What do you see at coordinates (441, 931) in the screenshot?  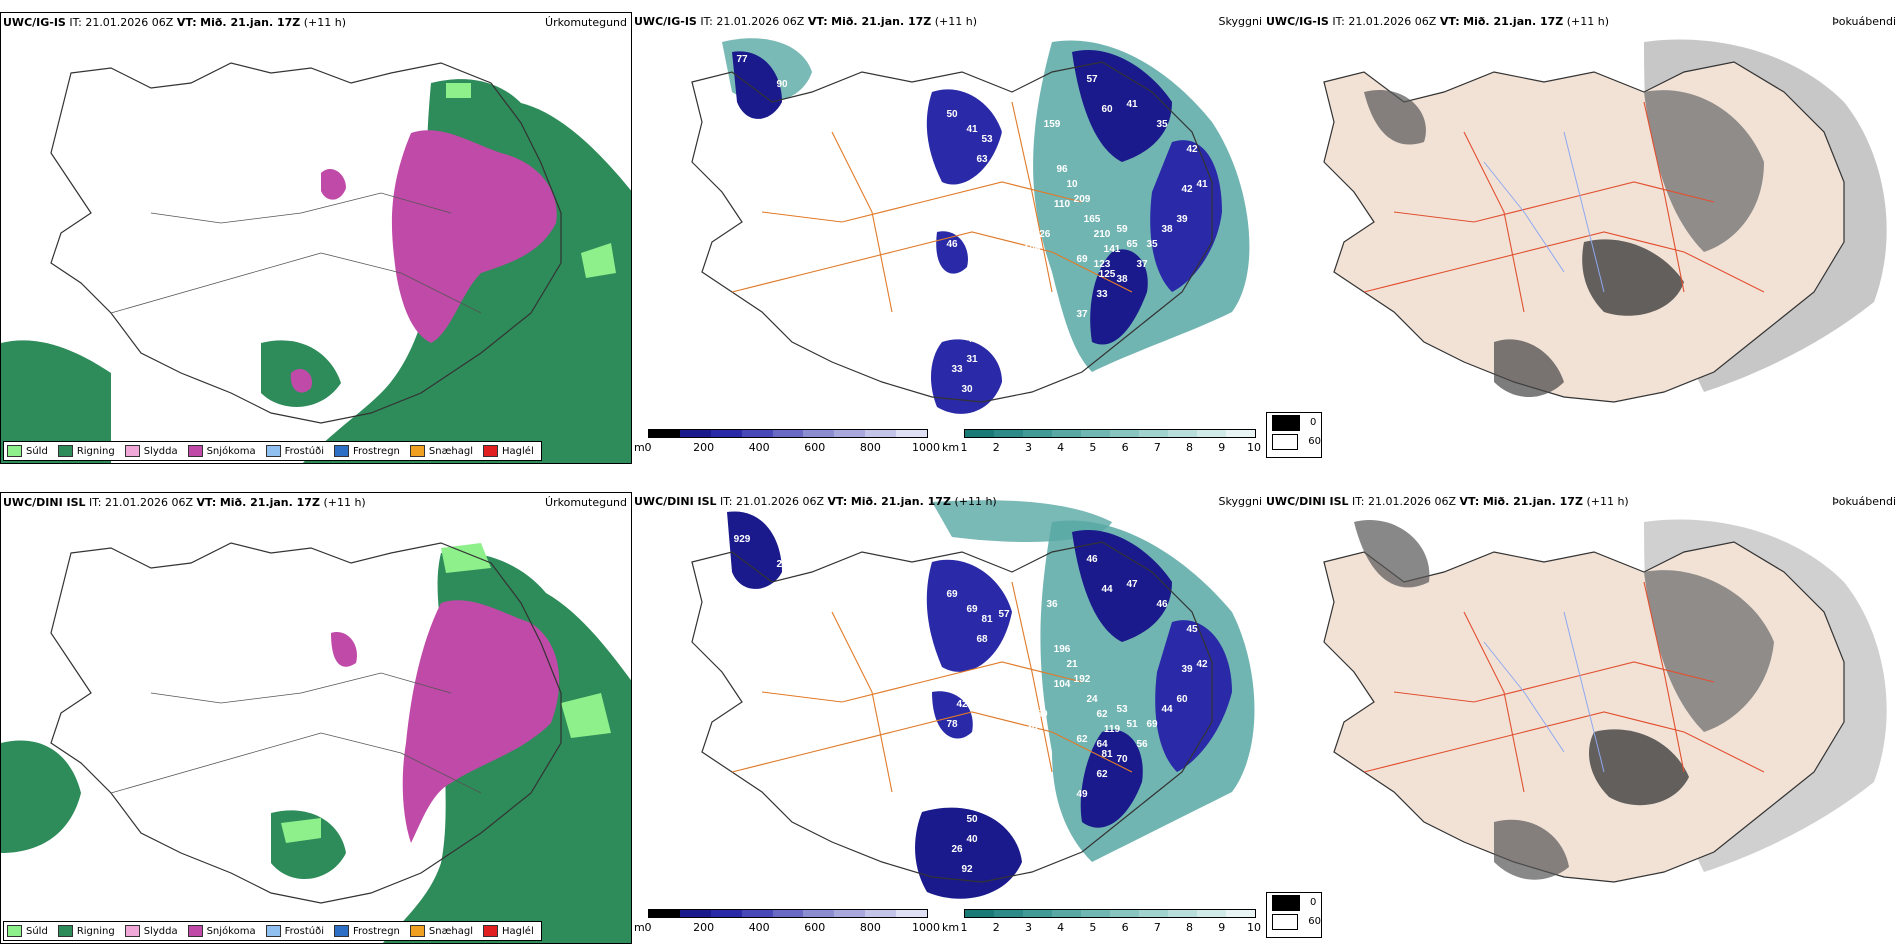 I see `precip-legend-item: Snæhagl` at bounding box center [441, 931].